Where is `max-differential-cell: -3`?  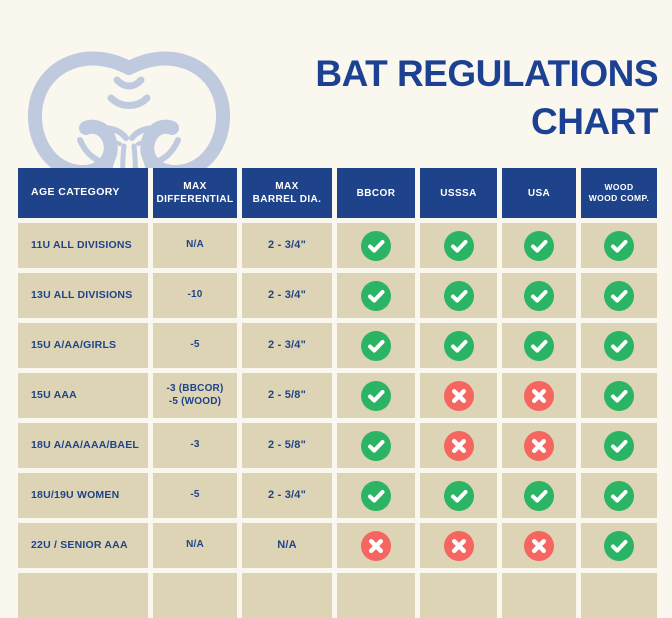
max-differential-cell: -3 is located at coordinates (195, 445).